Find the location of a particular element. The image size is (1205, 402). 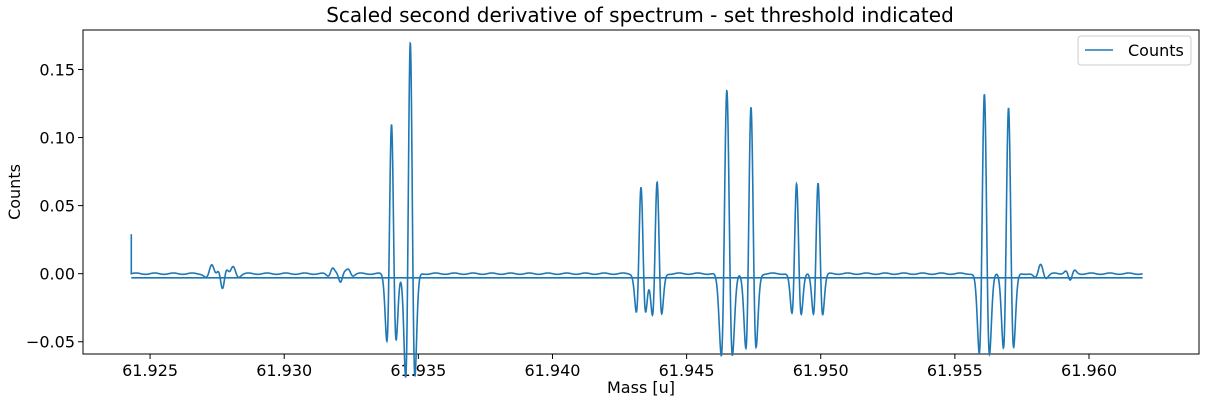

x-axis-label: Mass [u] is located at coordinates (641, 387).